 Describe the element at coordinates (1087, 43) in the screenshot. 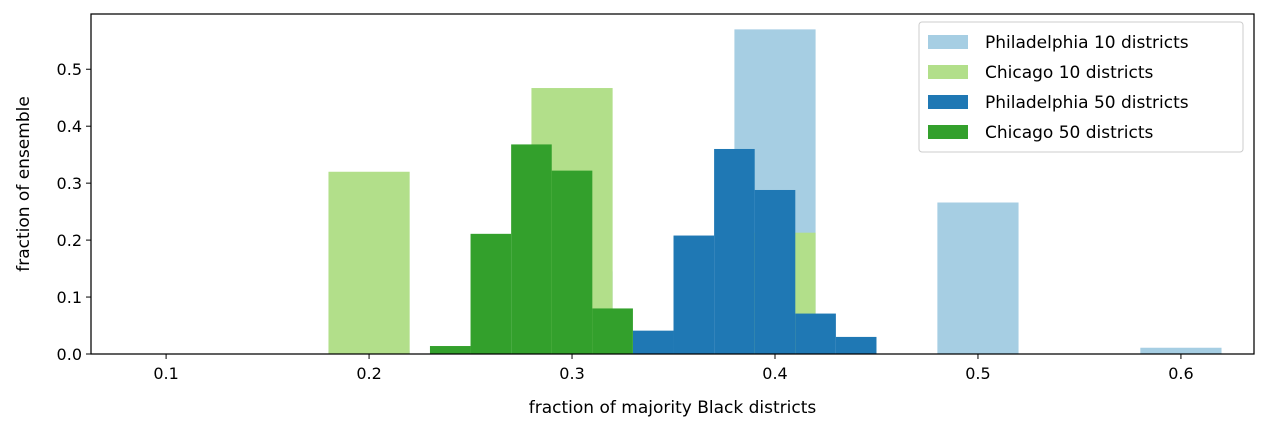

I see `legend-label: Philadelphia 10 districts` at that location.